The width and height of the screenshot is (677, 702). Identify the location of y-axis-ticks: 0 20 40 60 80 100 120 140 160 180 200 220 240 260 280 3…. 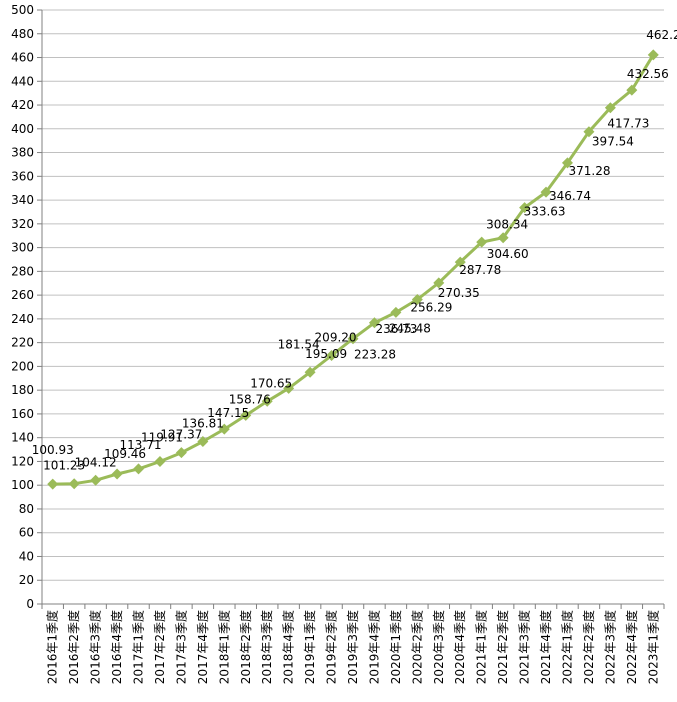
(22, 307).